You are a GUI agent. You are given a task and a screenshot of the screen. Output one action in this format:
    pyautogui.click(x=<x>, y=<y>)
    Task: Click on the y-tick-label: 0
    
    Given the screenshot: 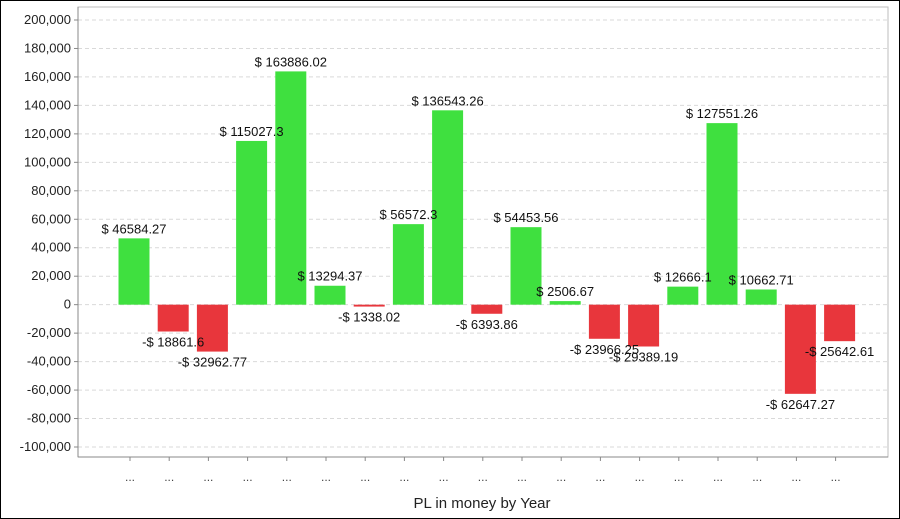 What is the action you would take?
    pyautogui.click(x=67, y=304)
    